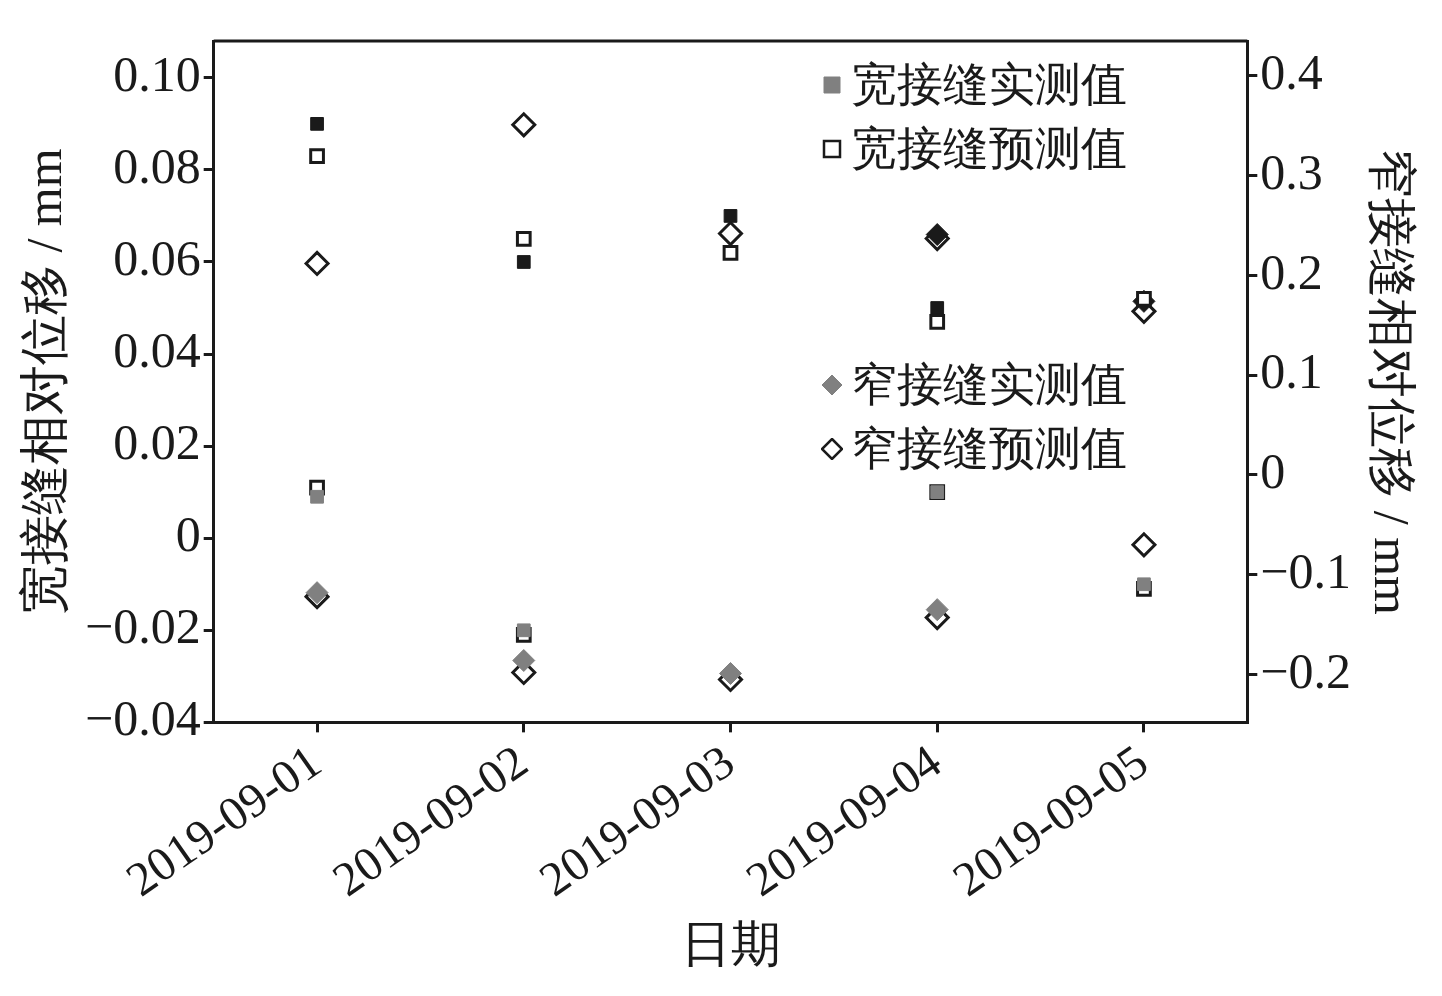 The height and width of the screenshot is (996, 1442). What do you see at coordinates (157, 350) in the screenshot?
I see `y-tick-label: 0.04` at bounding box center [157, 350].